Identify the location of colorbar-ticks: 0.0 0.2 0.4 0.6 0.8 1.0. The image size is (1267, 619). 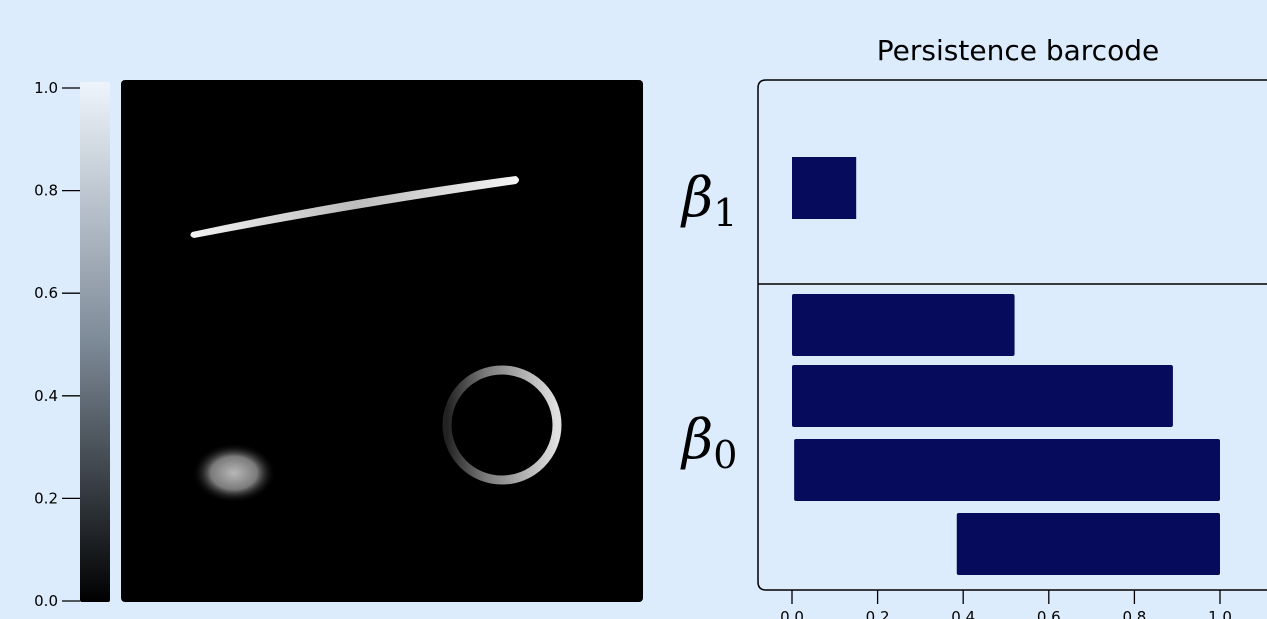
(57, 344).